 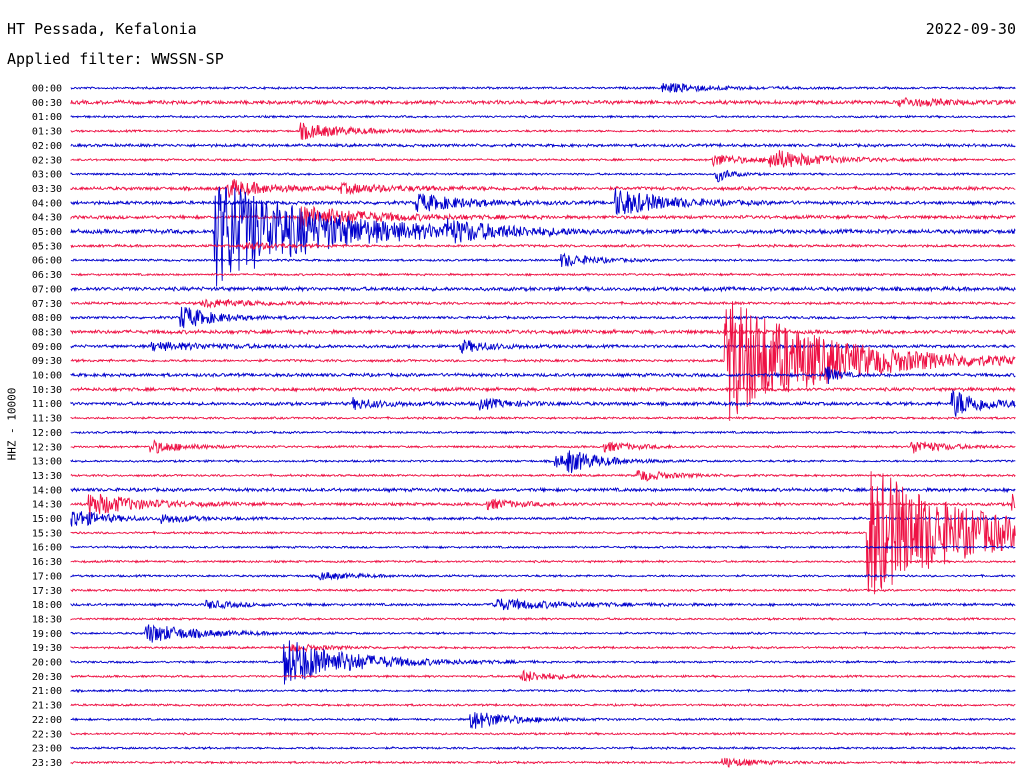 I want to click on station-title: HT Pessada, Kefalonia, so click(x=102, y=29).